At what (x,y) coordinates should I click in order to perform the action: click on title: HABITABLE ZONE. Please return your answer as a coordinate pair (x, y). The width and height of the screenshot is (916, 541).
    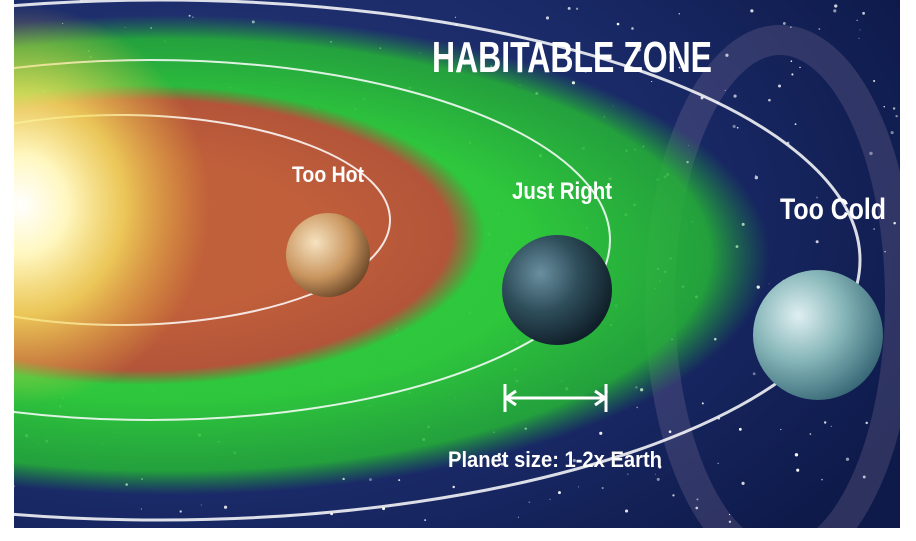
    Looking at the image, I should click on (572, 57).